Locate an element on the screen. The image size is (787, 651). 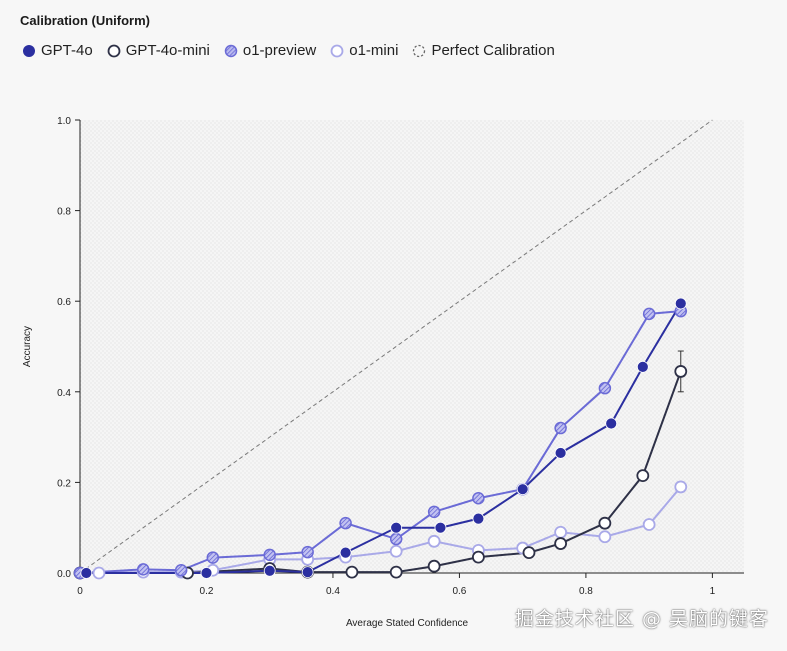
legend-marker-dashed-icon is located at coordinates (419, 50).